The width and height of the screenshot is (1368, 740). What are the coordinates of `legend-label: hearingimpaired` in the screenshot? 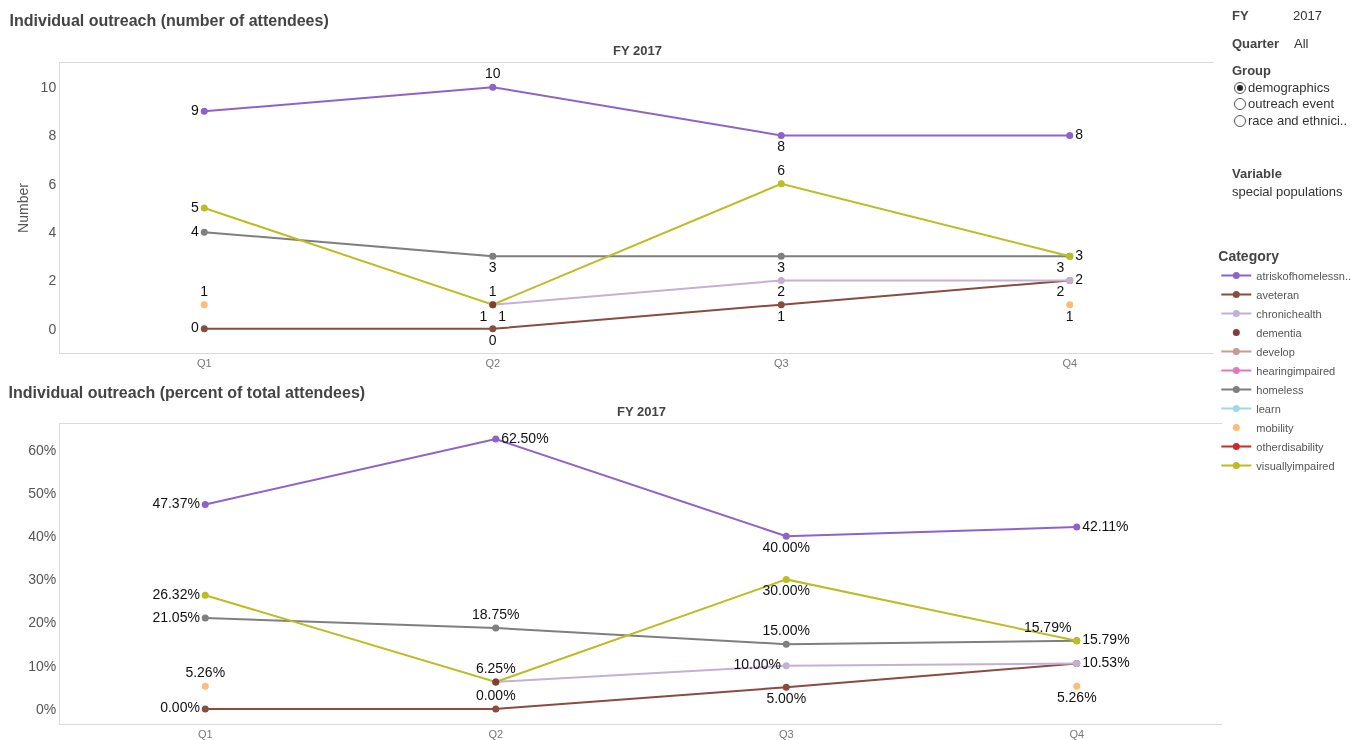 It's located at (1296, 370).